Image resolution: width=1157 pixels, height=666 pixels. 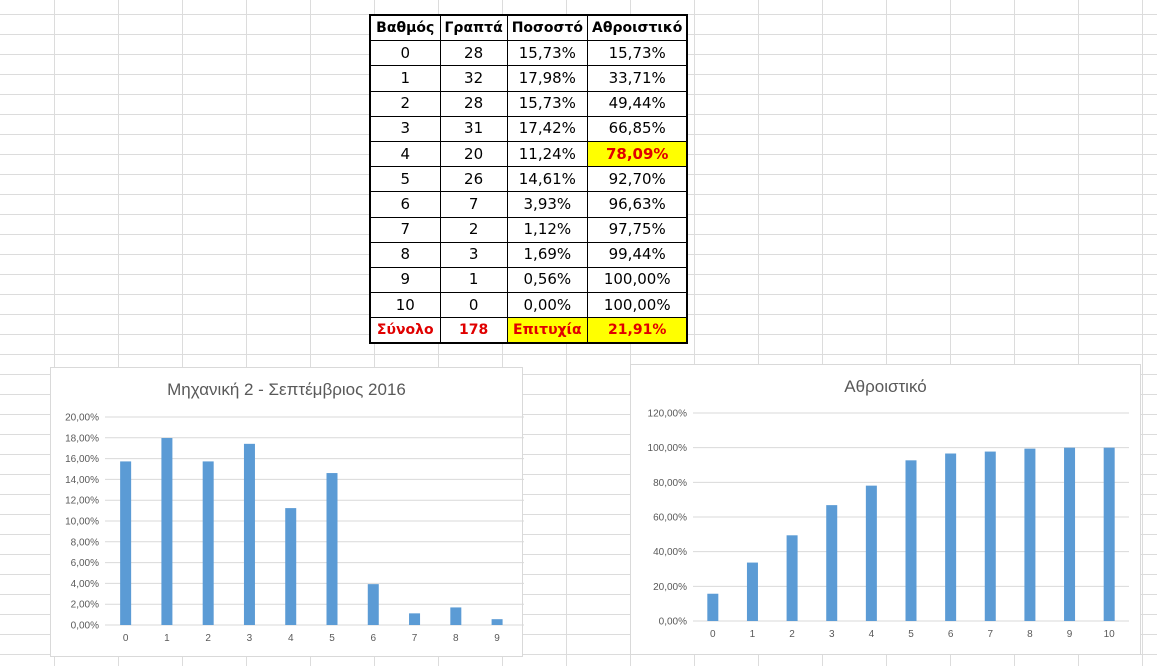 What do you see at coordinates (82, 501) in the screenshot?
I see `y-tick-label: 12,00%` at bounding box center [82, 501].